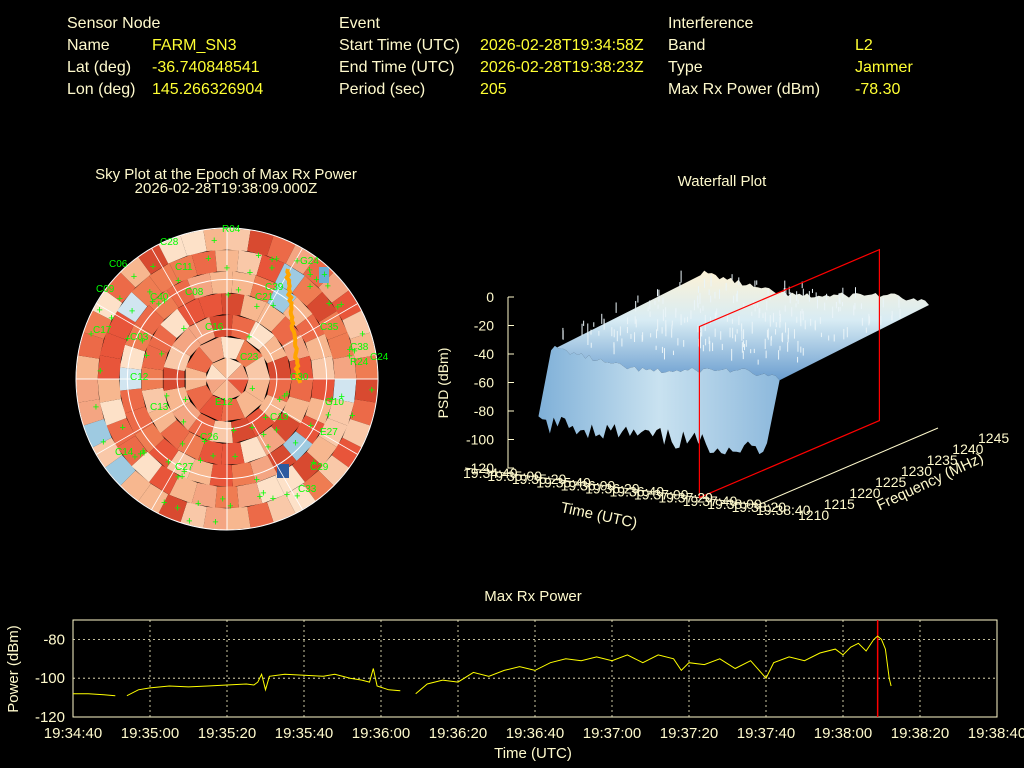 The width and height of the screenshot is (1024, 768). What do you see at coordinates (382, 89) in the screenshot?
I see `period-label: Period (sec)` at bounding box center [382, 89].